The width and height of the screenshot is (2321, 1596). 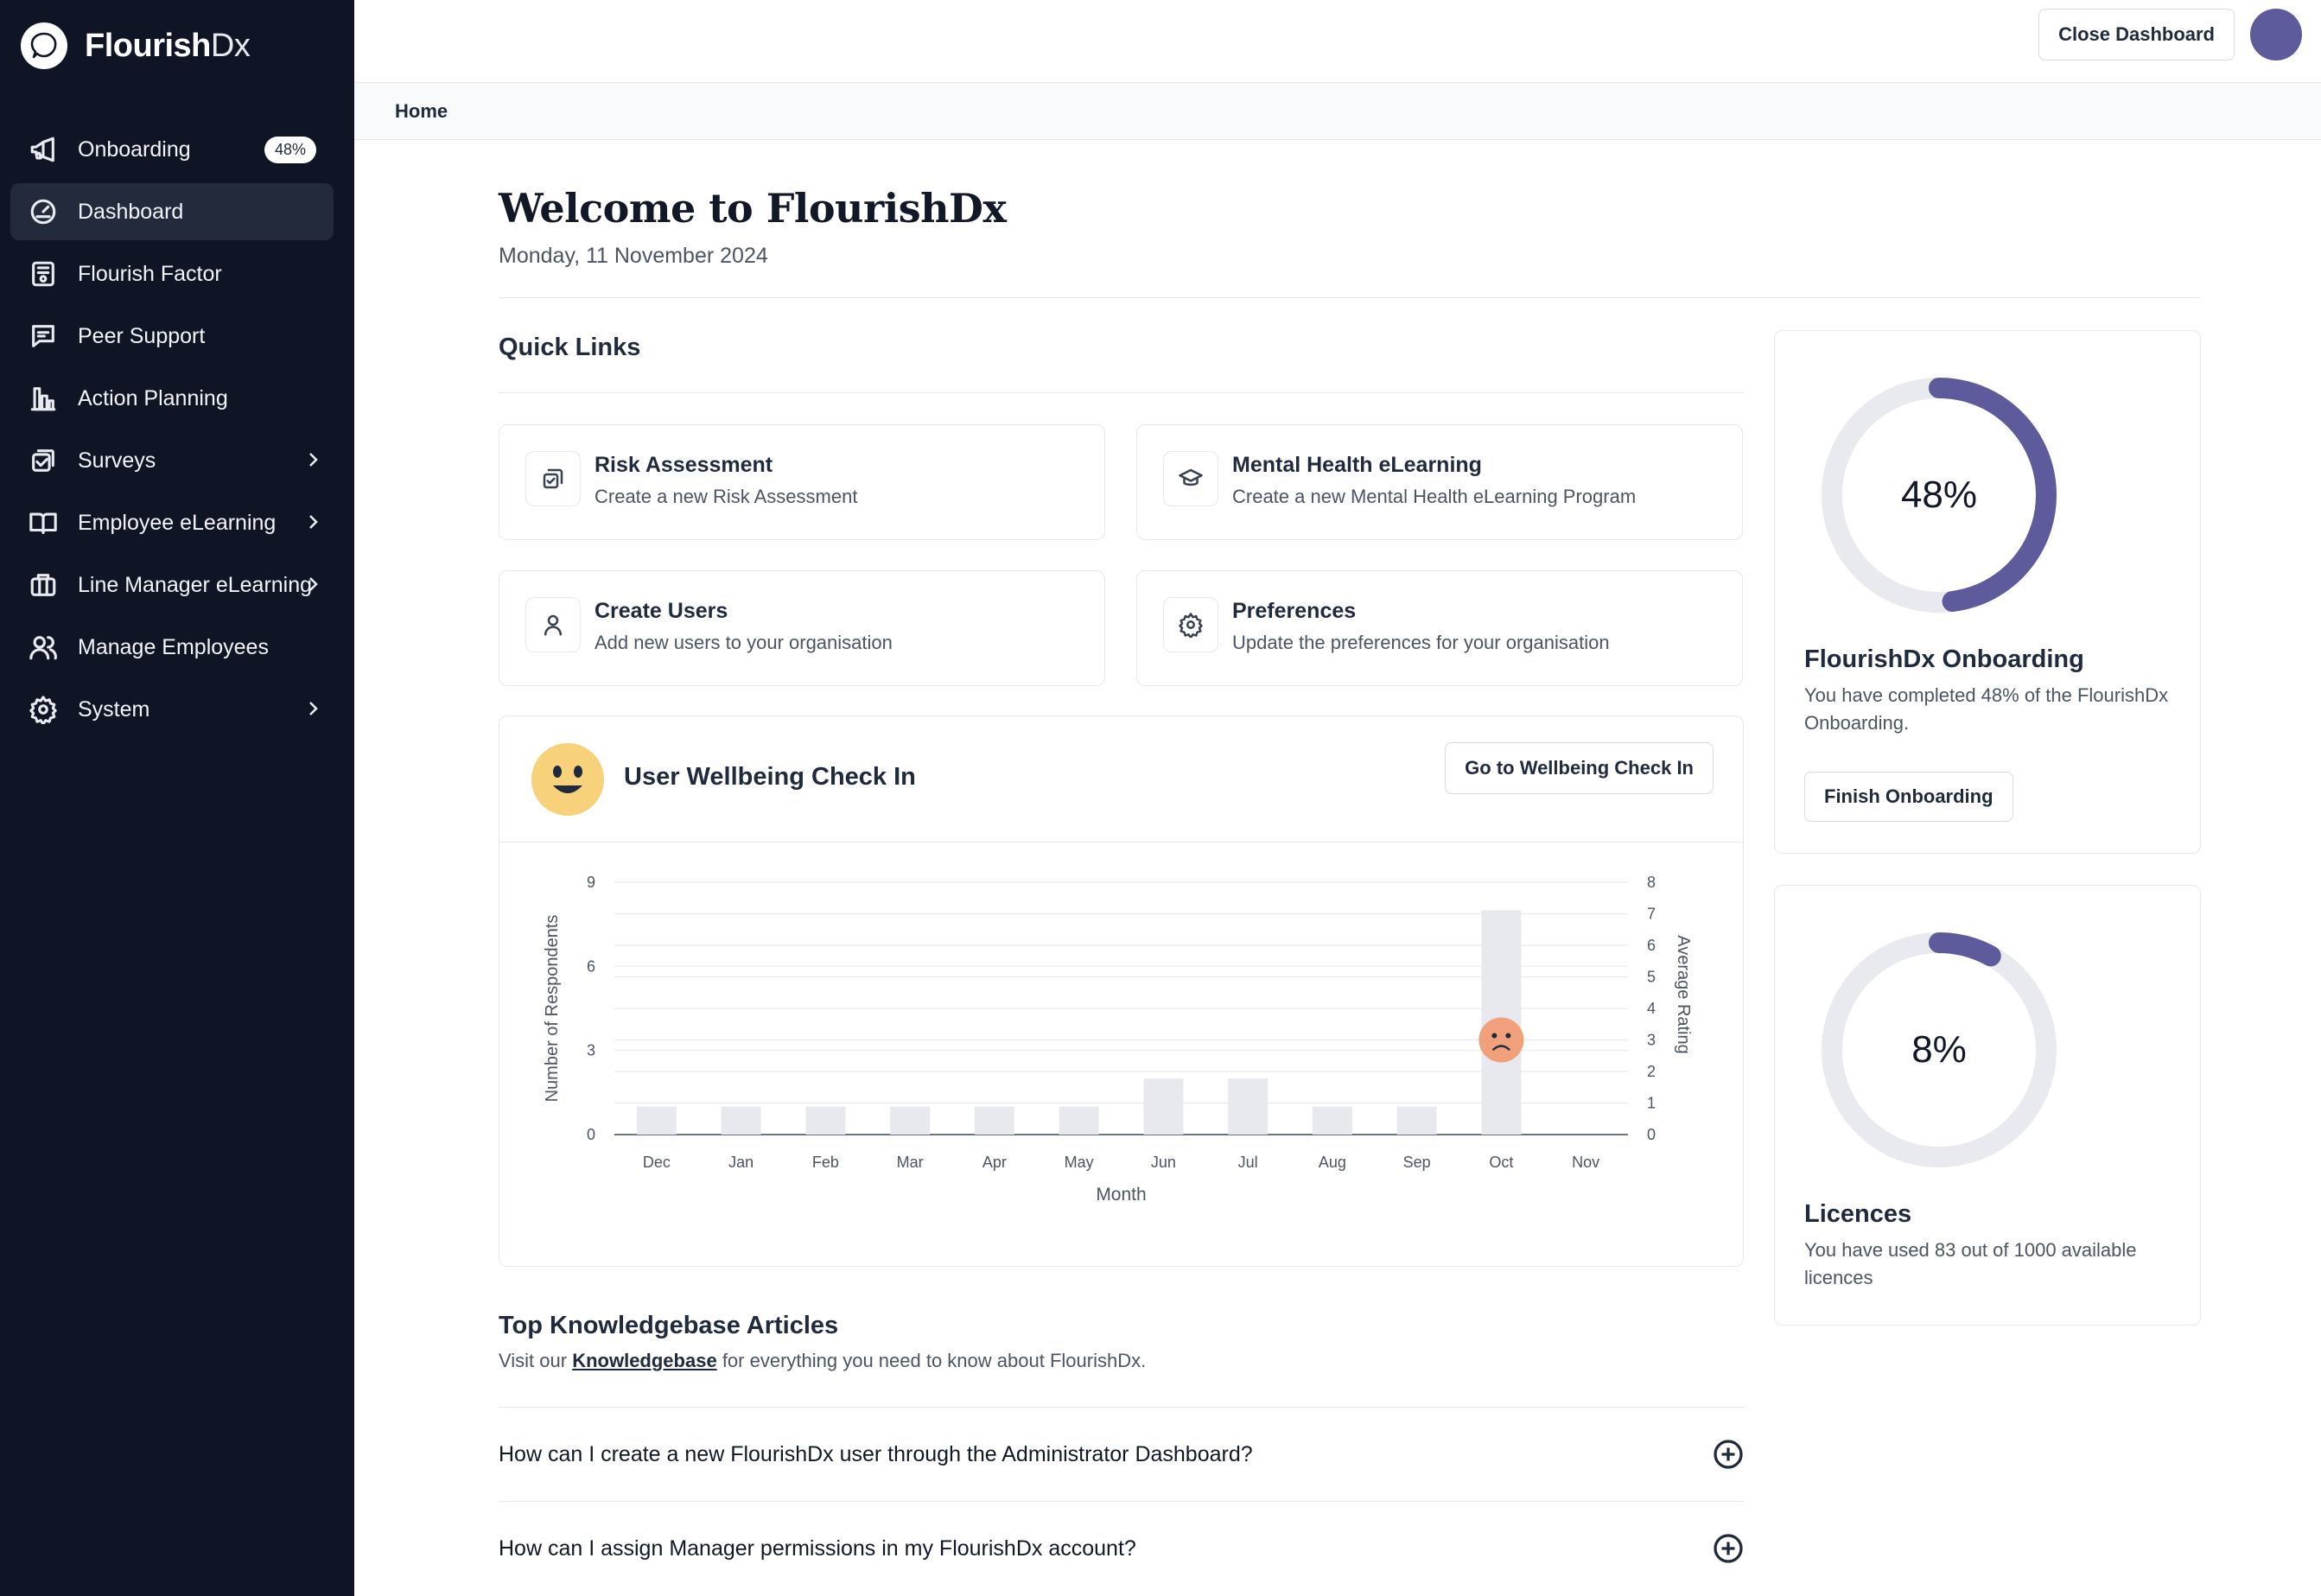 What do you see at coordinates (1939, 1050) in the screenshot?
I see `licences-percent-label: 8%` at bounding box center [1939, 1050].